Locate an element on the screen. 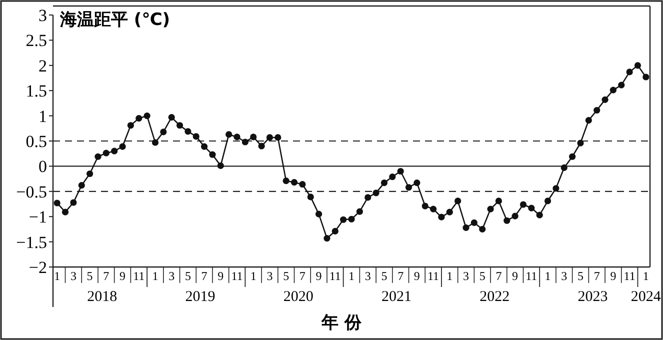 This screenshot has height=340, width=663. text: 2018 is located at coordinates (102, 297).